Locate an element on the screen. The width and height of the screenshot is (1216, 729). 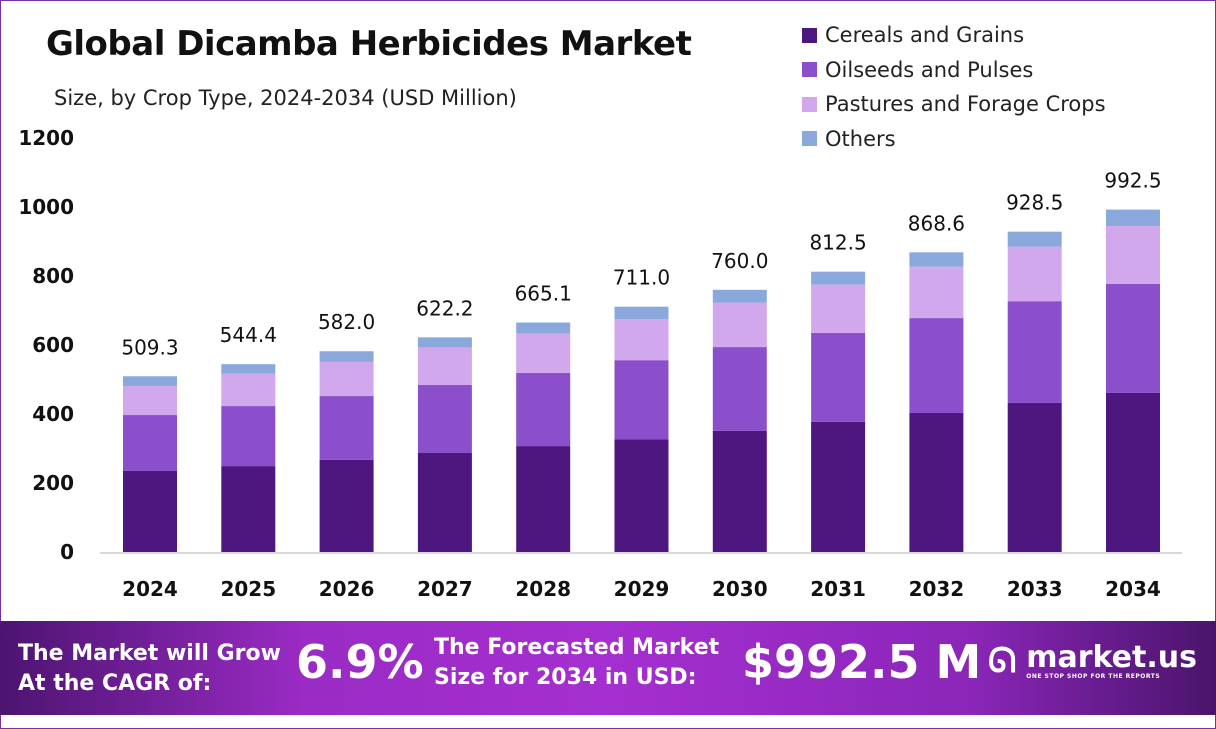
x-tick-label: 2028 is located at coordinates (543, 589).